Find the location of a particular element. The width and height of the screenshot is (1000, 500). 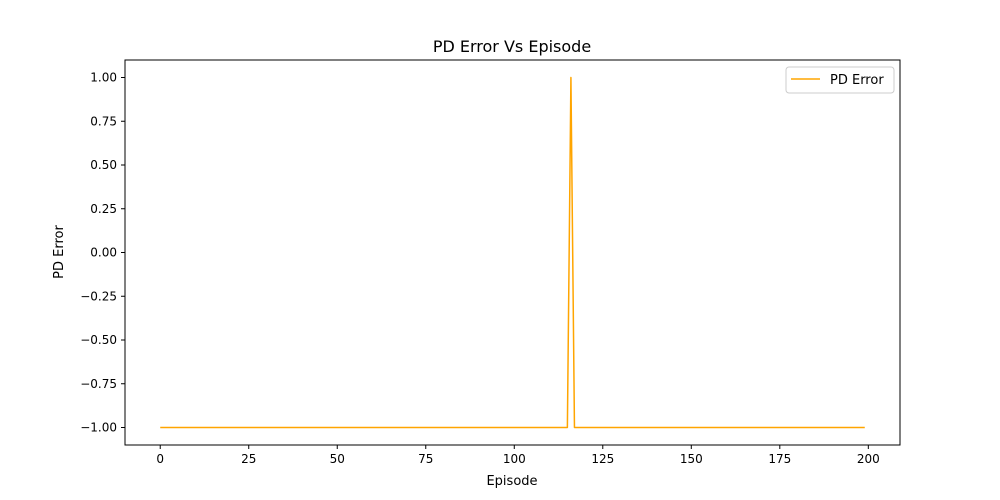

x-tick-label: 150 is located at coordinates (691, 459).